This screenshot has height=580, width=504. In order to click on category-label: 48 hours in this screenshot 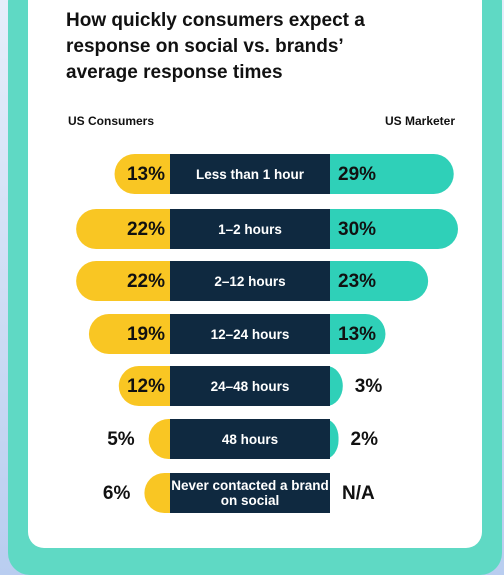, I will do `click(250, 439)`.